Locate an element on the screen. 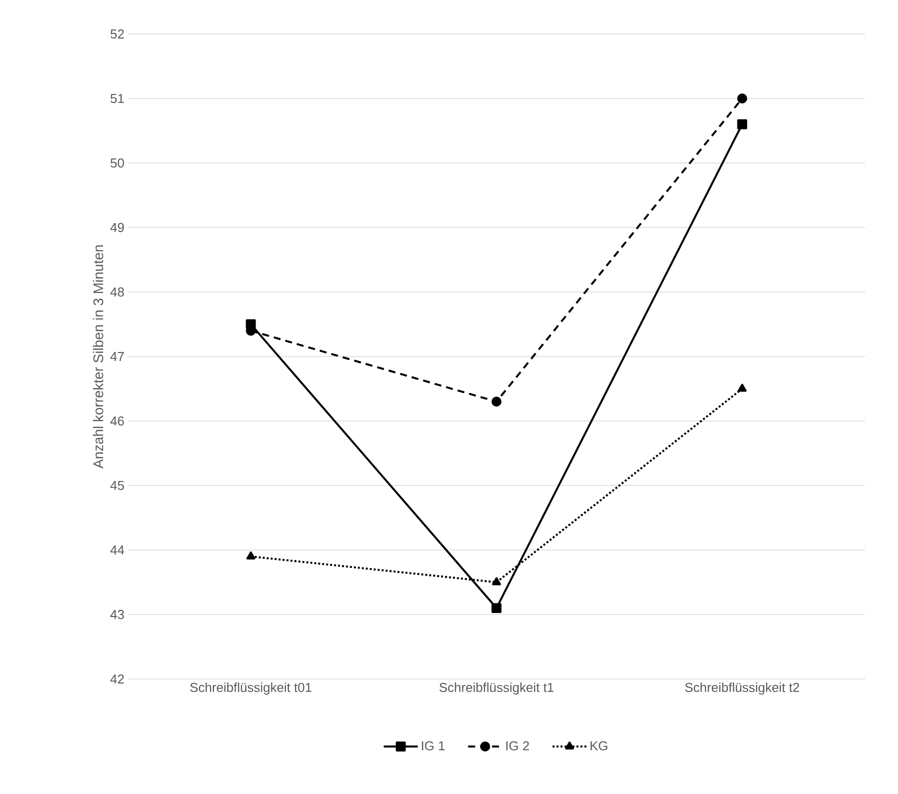 The image size is (898, 794). legend-label: KG is located at coordinates (599, 745).